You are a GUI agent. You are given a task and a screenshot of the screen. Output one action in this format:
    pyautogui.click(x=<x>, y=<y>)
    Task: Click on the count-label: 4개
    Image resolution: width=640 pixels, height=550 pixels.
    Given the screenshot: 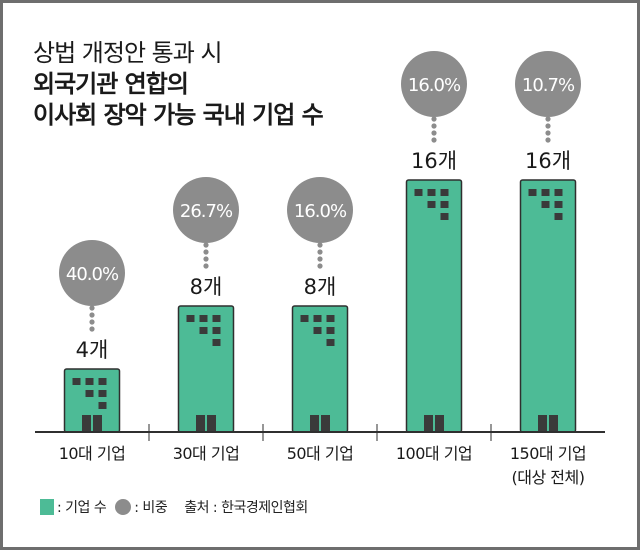 What is the action you would take?
    pyautogui.click(x=92, y=350)
    